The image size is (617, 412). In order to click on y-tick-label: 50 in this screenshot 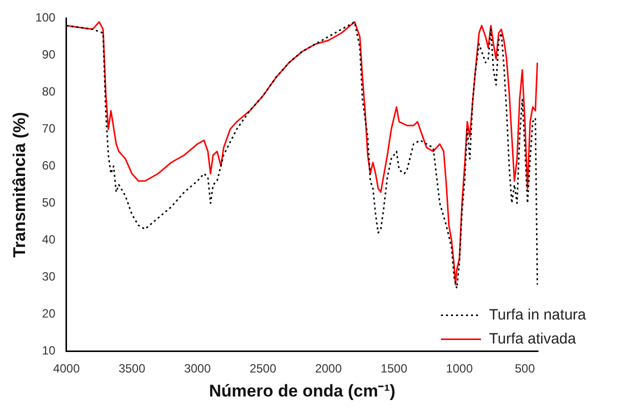, I will do `click(49, 203)`.